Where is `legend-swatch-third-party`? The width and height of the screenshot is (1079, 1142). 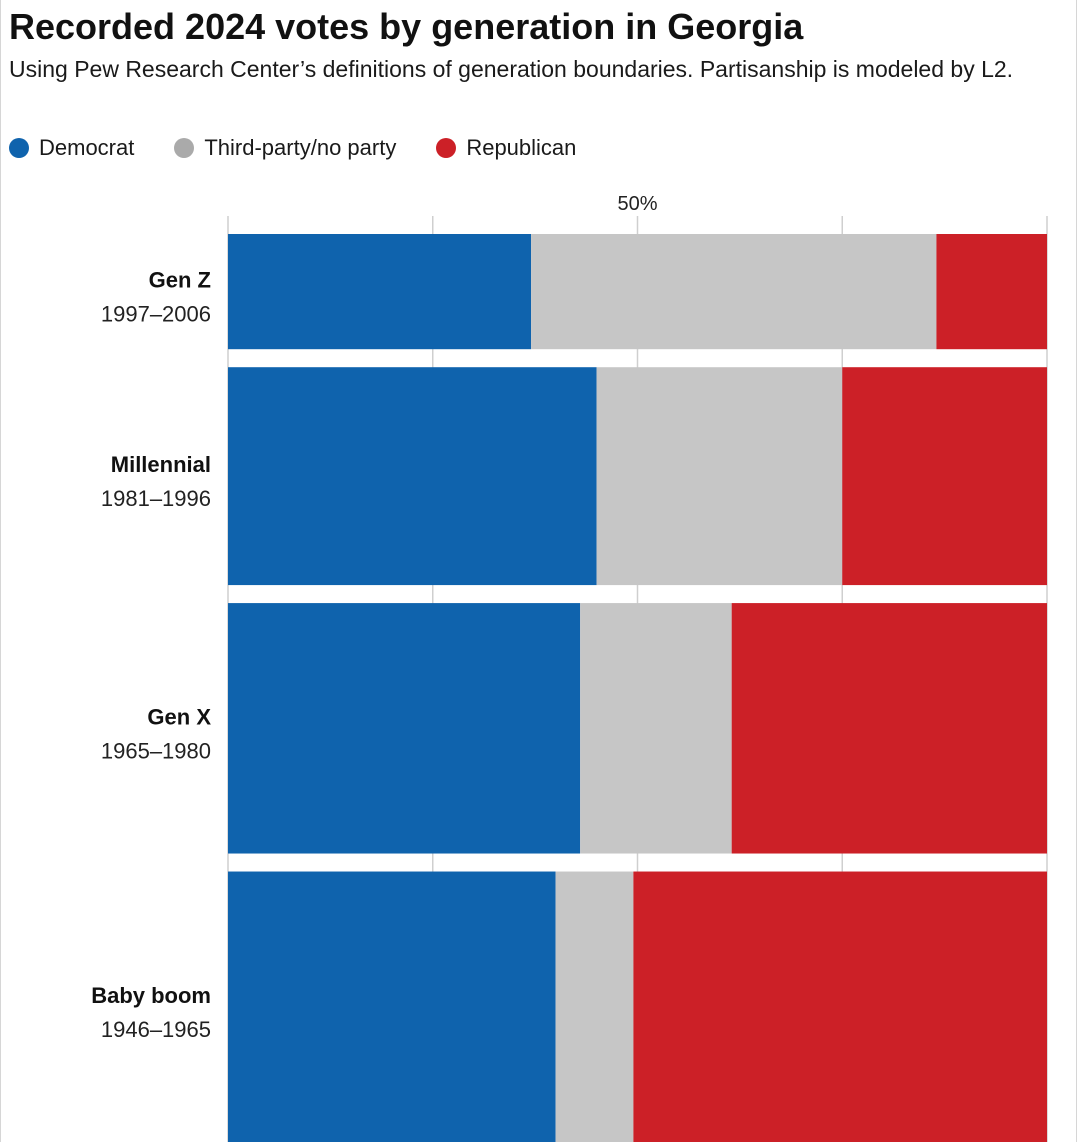 legend-swatch-third-party is located at coordinates (184, 148).